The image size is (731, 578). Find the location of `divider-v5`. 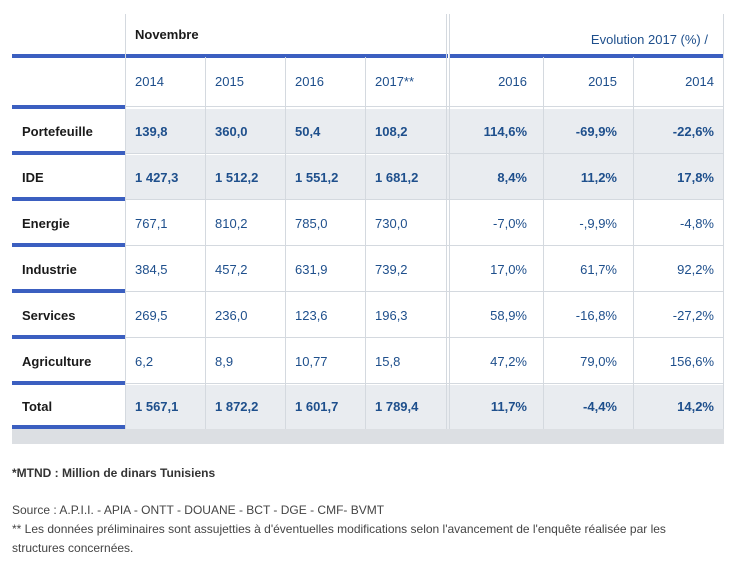

divider-v5 is located at coordinates (446, 221).